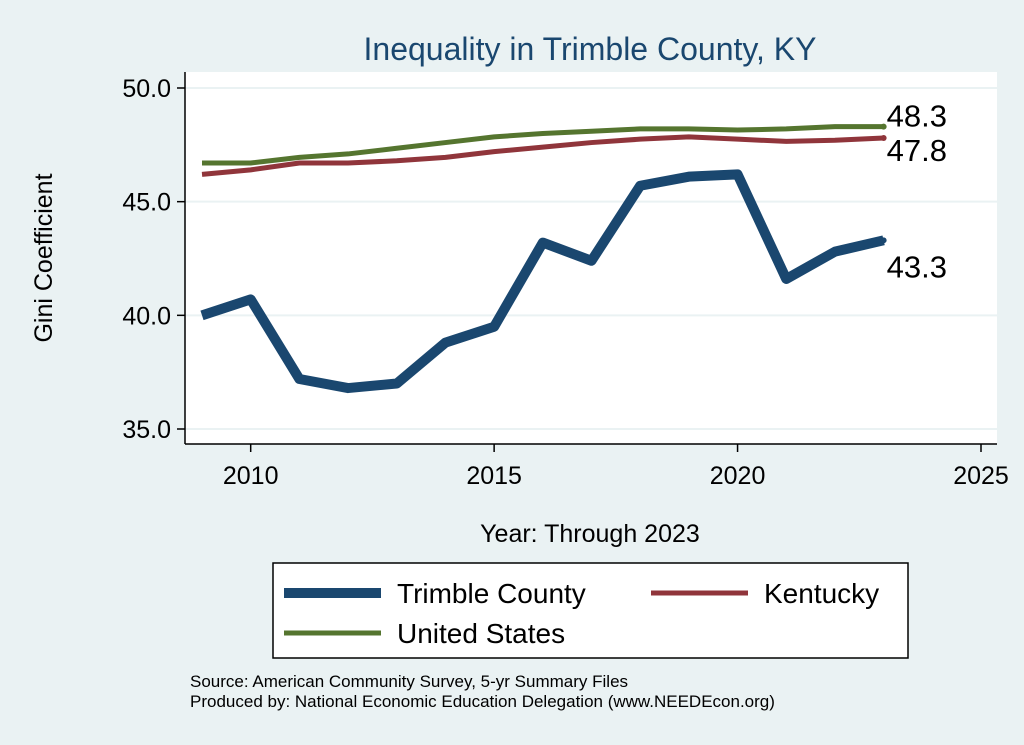 This screenshot has width=1024, height=745. I want to click on x-tick-label: 2015, so click(494, 476).